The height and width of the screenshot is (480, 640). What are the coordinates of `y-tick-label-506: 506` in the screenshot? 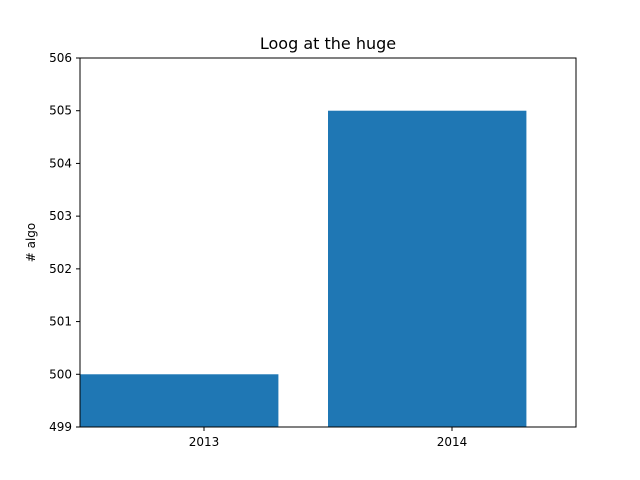 It's located at (60, 58).